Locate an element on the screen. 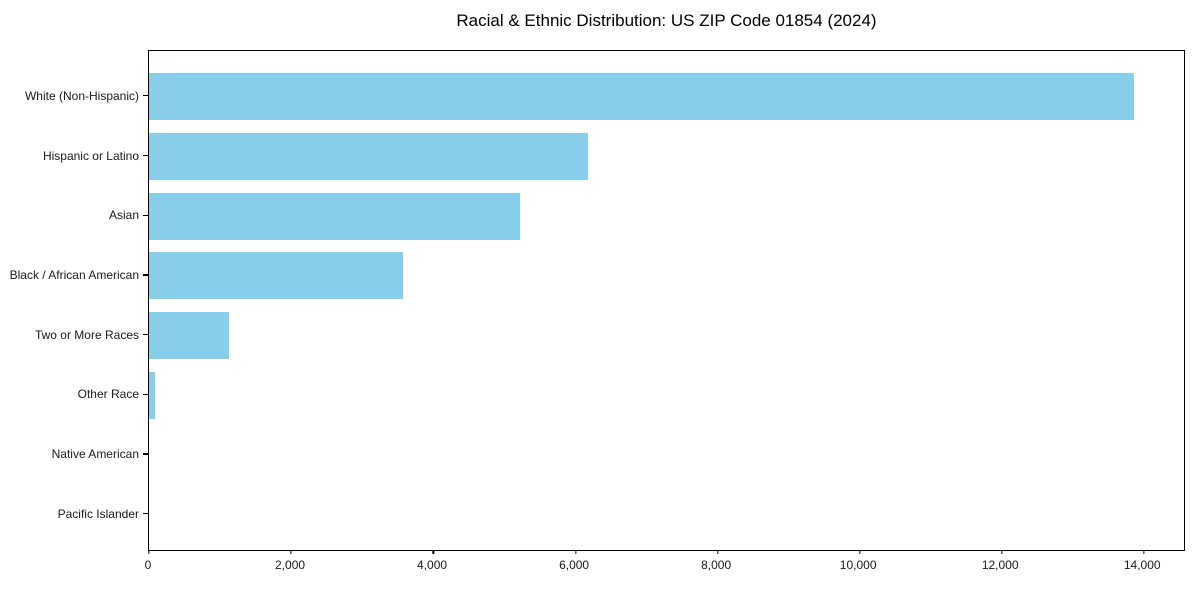 The height and width of the screenshot is (600, 1200). x-axis-tick-label: 8,000 is located at coordinates (716, 565).